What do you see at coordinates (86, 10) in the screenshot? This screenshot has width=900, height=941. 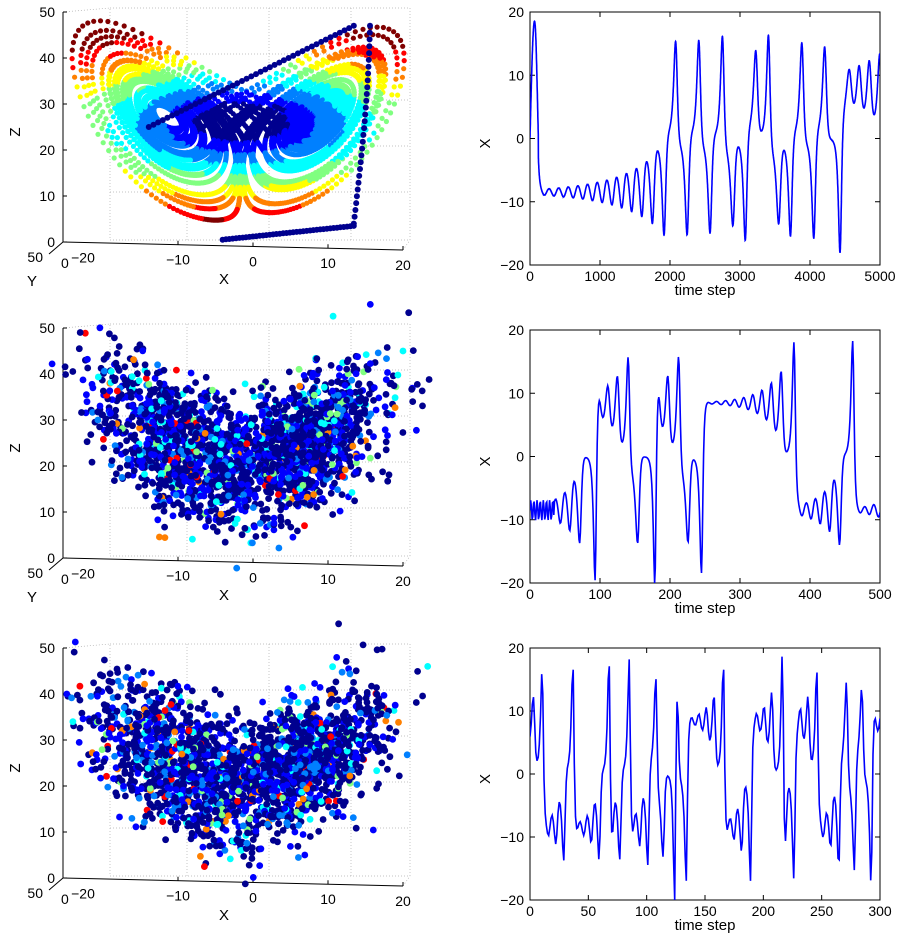 I see `grid-line-top` at bounding box center [86, 10].